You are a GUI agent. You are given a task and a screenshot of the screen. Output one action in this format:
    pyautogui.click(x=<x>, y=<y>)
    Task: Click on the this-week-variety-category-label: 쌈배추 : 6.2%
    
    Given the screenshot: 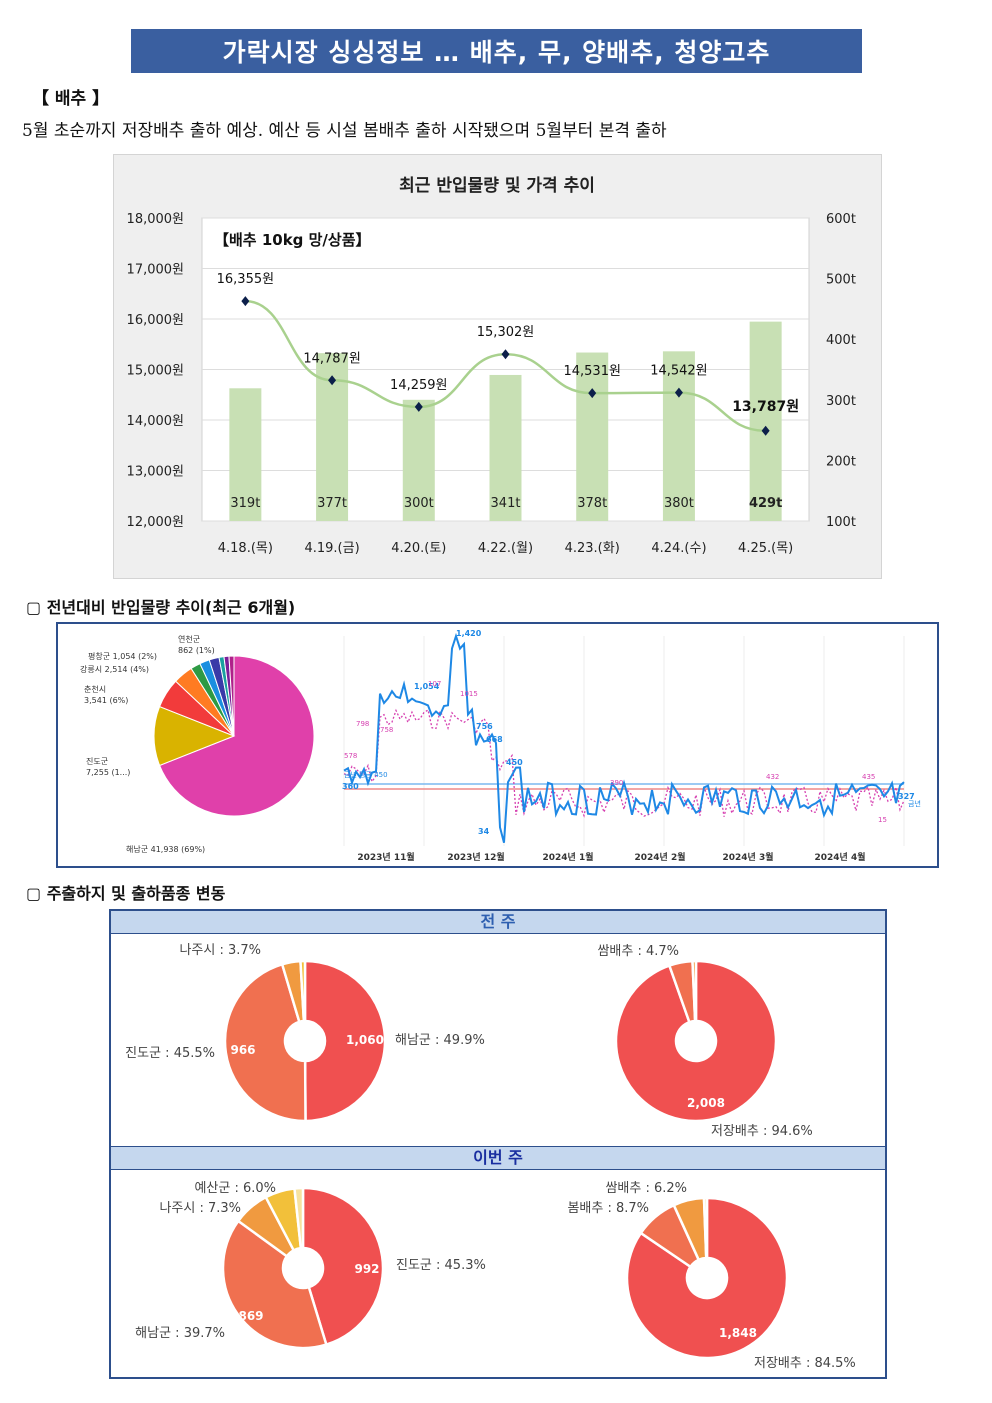 What is the action you would take?
    pyautogui.click(x=646, y=1188)
    